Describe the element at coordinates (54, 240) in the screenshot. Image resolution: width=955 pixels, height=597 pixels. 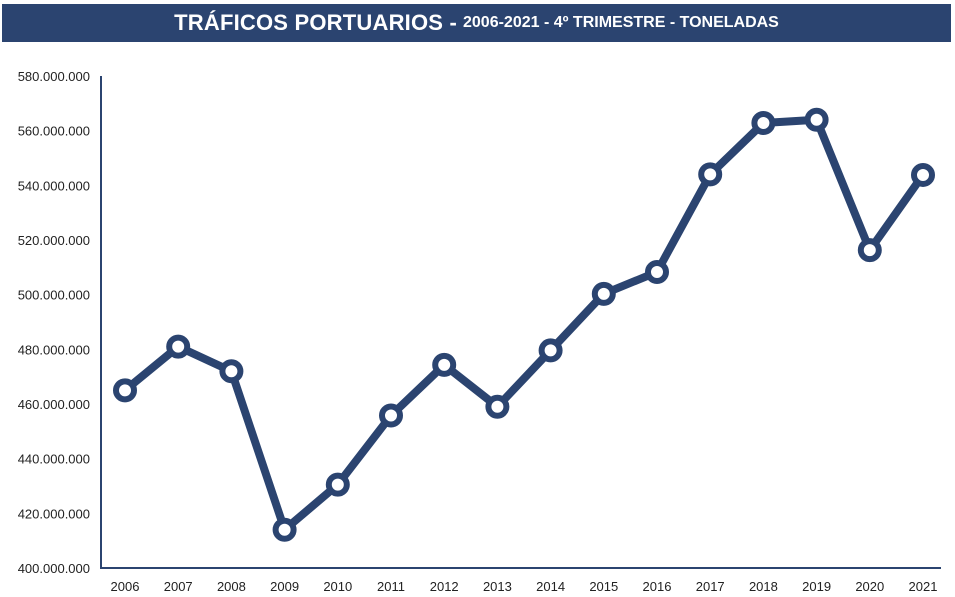
I see `y-tick-label: 520.000.000` at that location.